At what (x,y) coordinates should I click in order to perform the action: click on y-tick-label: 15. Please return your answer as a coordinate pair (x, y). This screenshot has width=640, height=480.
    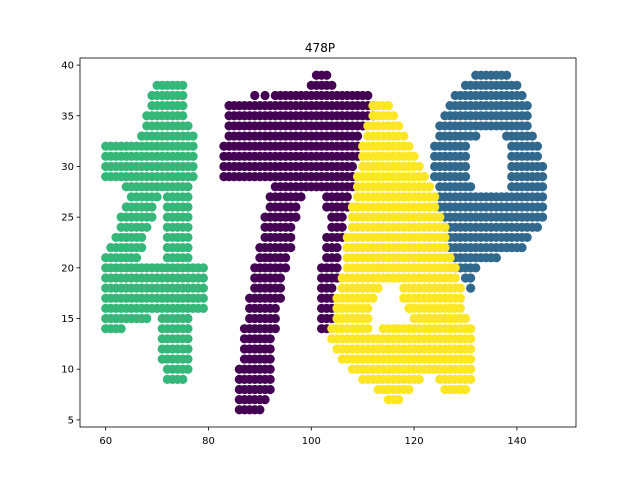
    Looking at the image, I should click on (67, 319).